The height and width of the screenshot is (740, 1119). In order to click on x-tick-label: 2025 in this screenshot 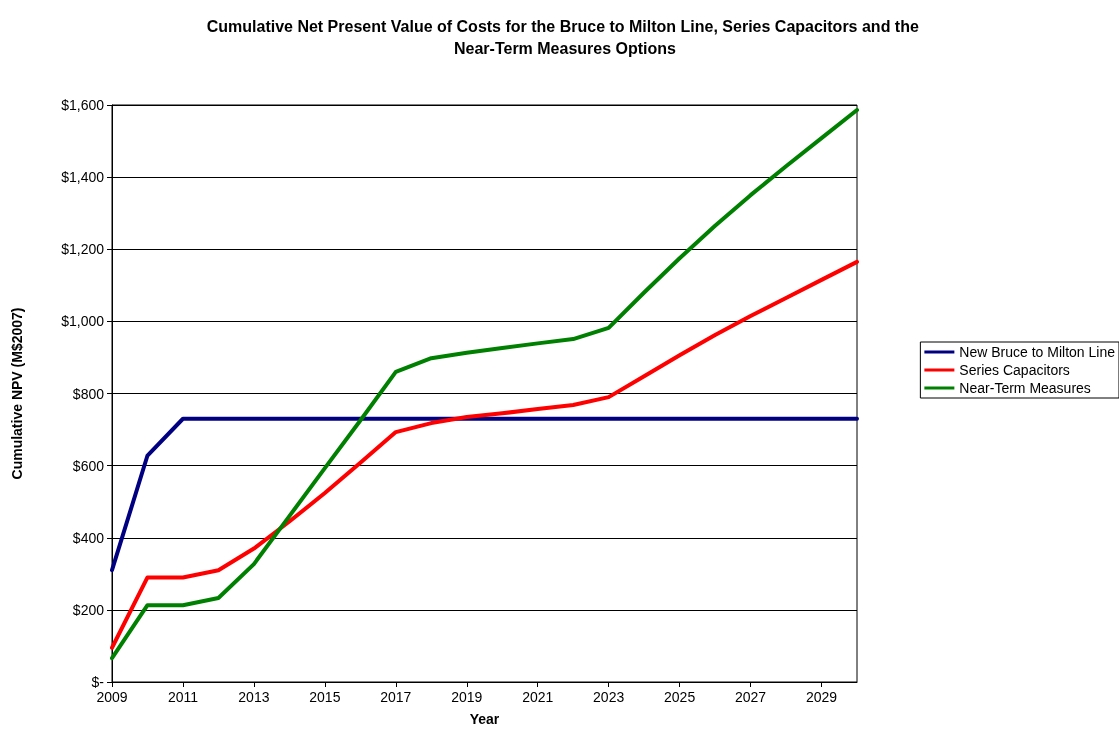, I will do `click(680, 697)`.